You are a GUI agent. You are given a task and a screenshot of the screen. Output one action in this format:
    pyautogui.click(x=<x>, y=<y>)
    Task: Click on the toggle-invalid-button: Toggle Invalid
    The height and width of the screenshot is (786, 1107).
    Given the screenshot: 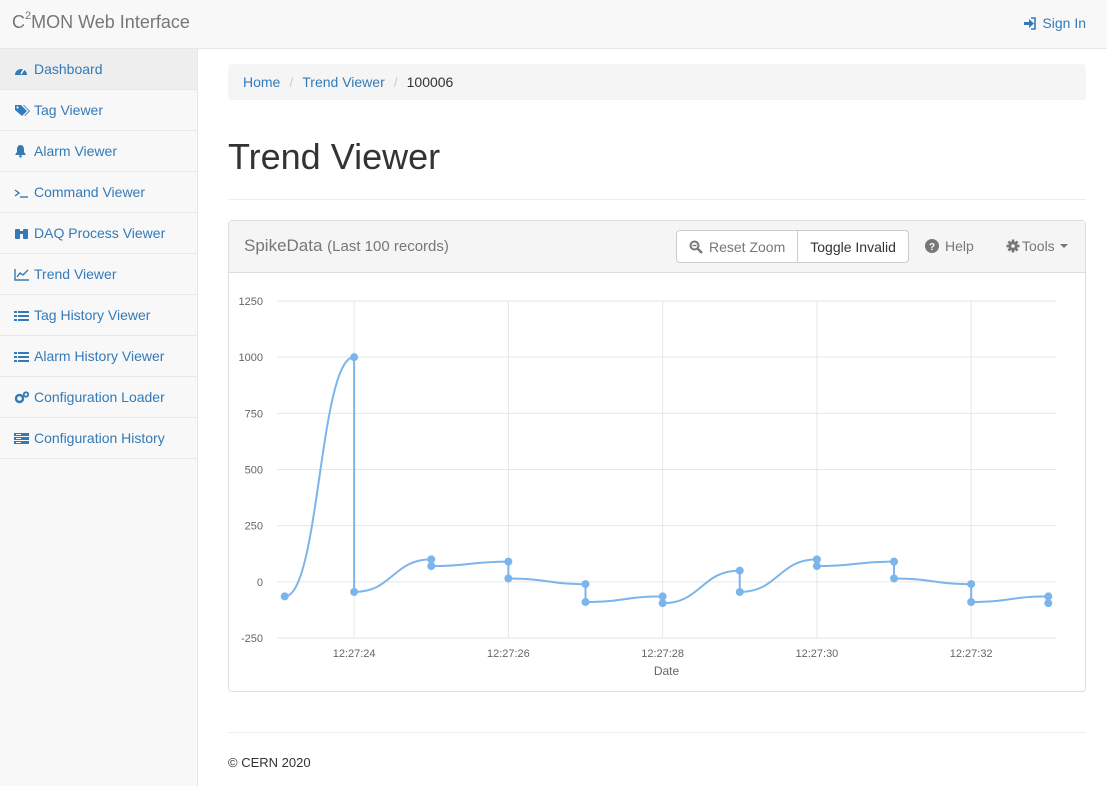 What is the action you would take?
    pyautogui.click(x=853, y=246)
    